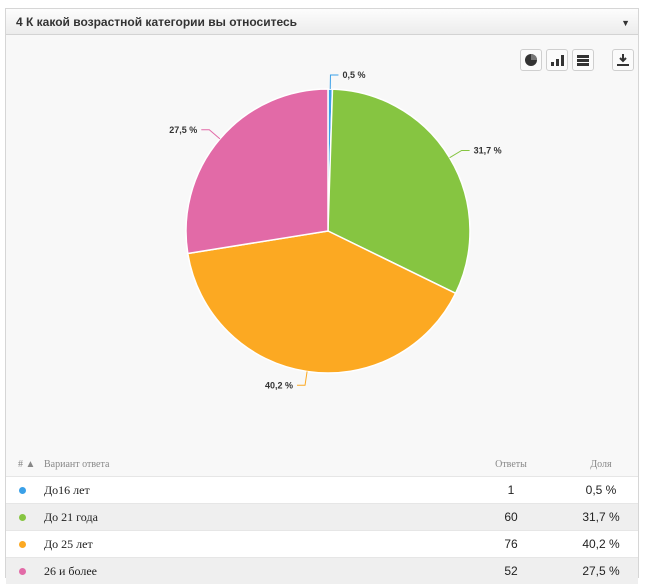 The image size is (645, 584). What do you see at coordinates (488, 150) in the screenshot?
I see `data-label: 31,7 %` at bounding box center [488, 150].